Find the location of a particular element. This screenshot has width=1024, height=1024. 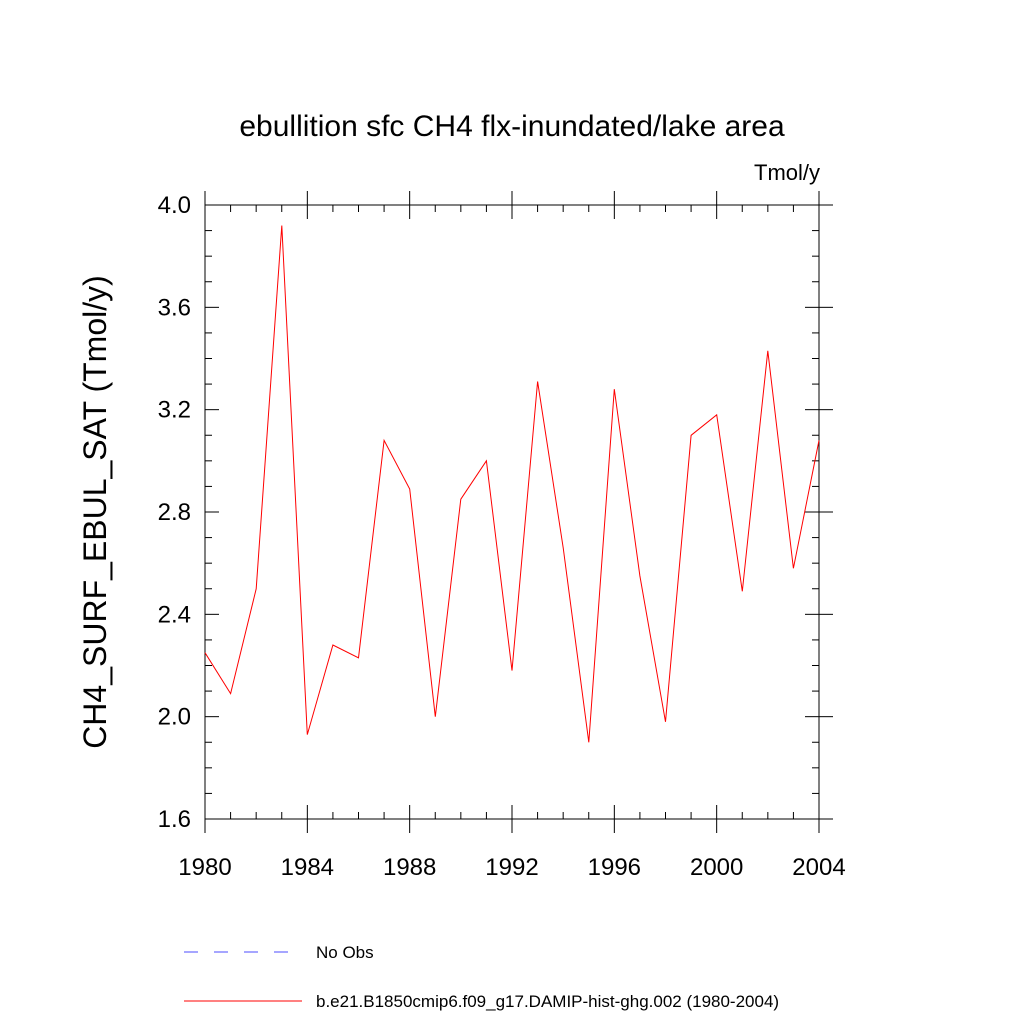

y-tick-label: 3.2 is located at coordinates (174, 410).